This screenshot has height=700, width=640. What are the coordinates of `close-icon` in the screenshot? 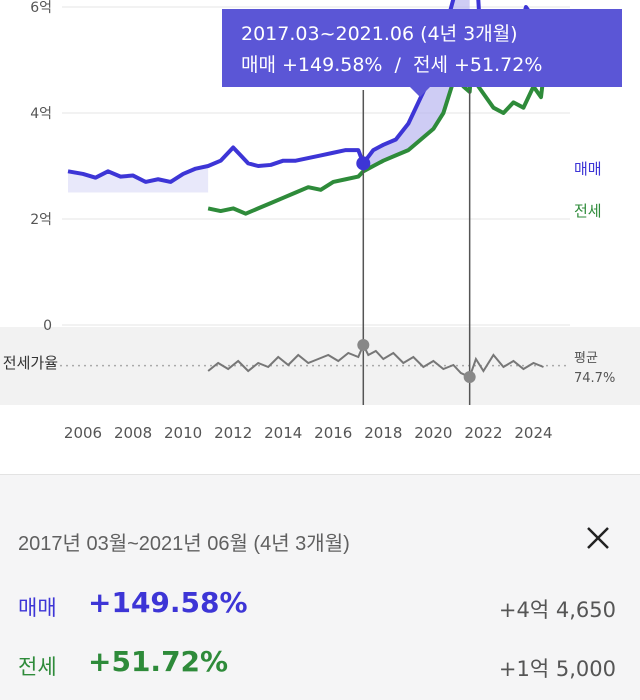 It's located at (598, 538).